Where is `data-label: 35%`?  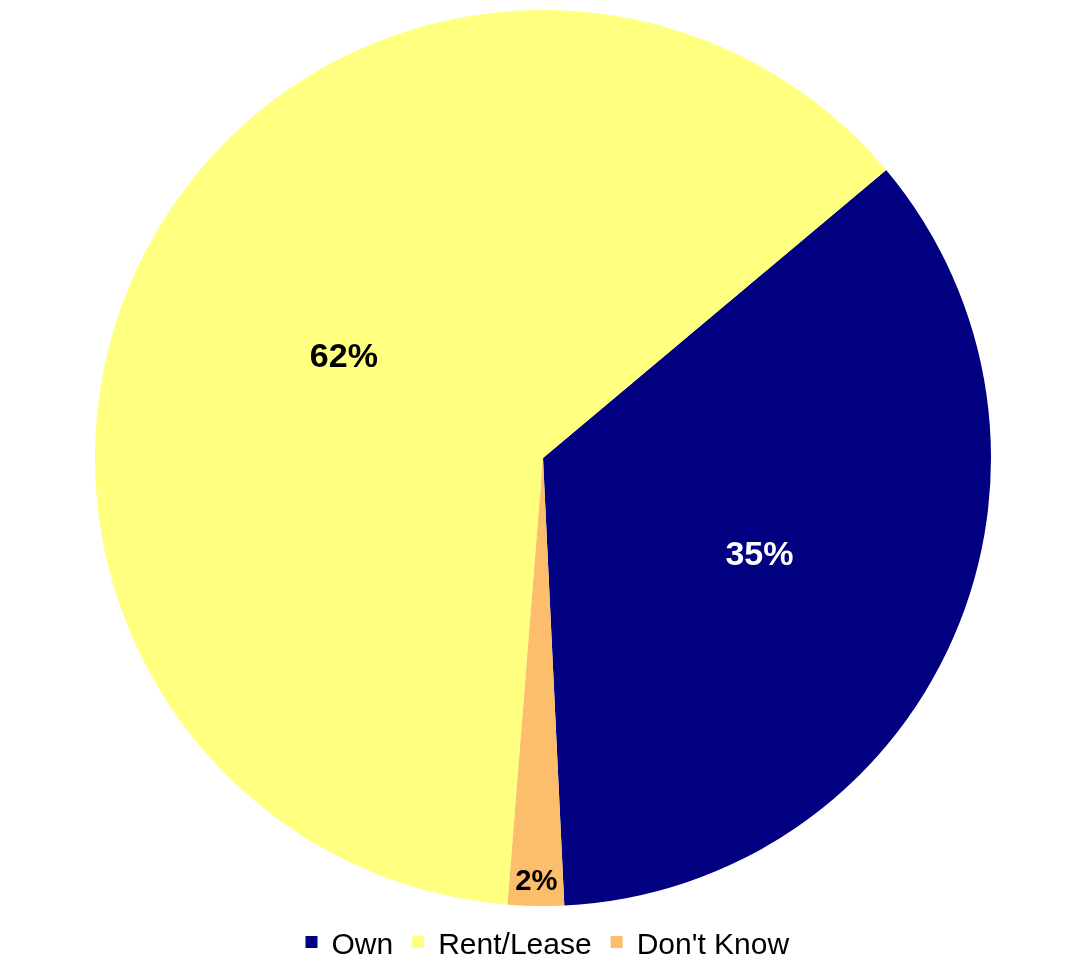
data-label: 35% is located at coordinates (759, 552).